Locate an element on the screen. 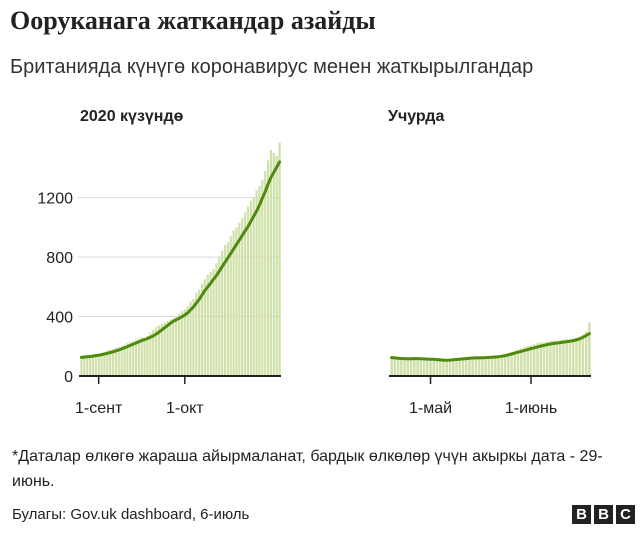  bbc-logo: B B C is located at coordinates (603, 514).